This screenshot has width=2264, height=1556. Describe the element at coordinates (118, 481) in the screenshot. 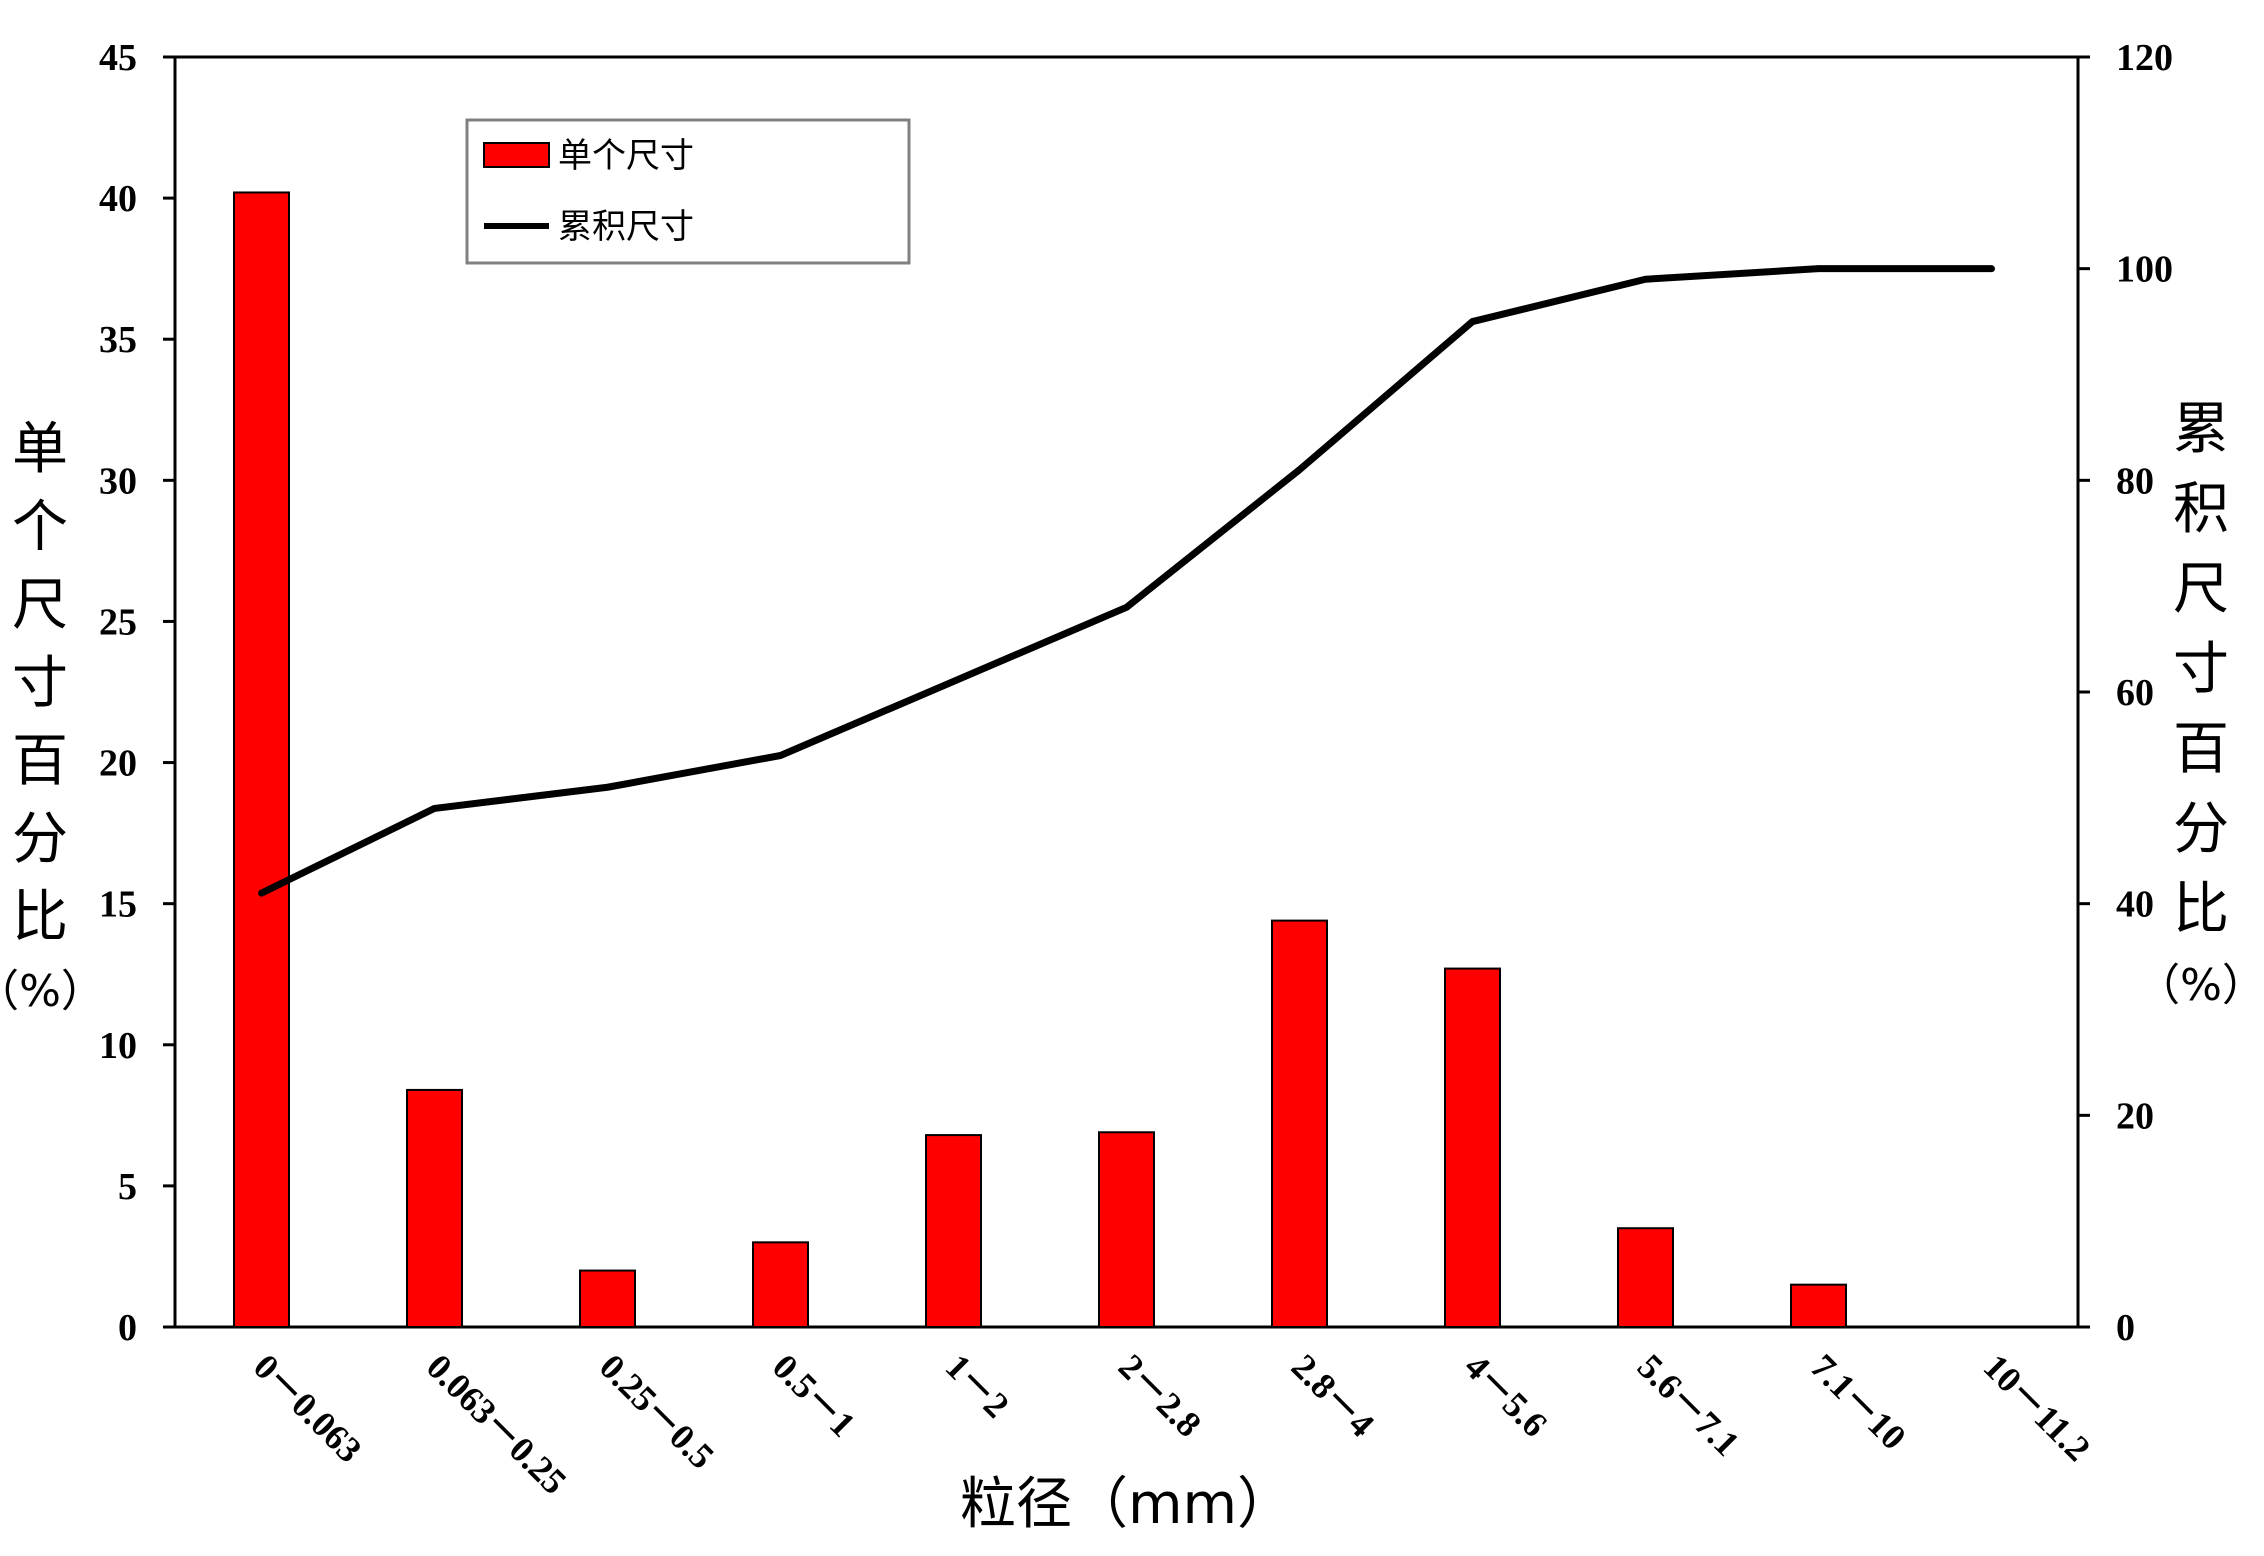

I see `y-tick-label: 30` at that location.